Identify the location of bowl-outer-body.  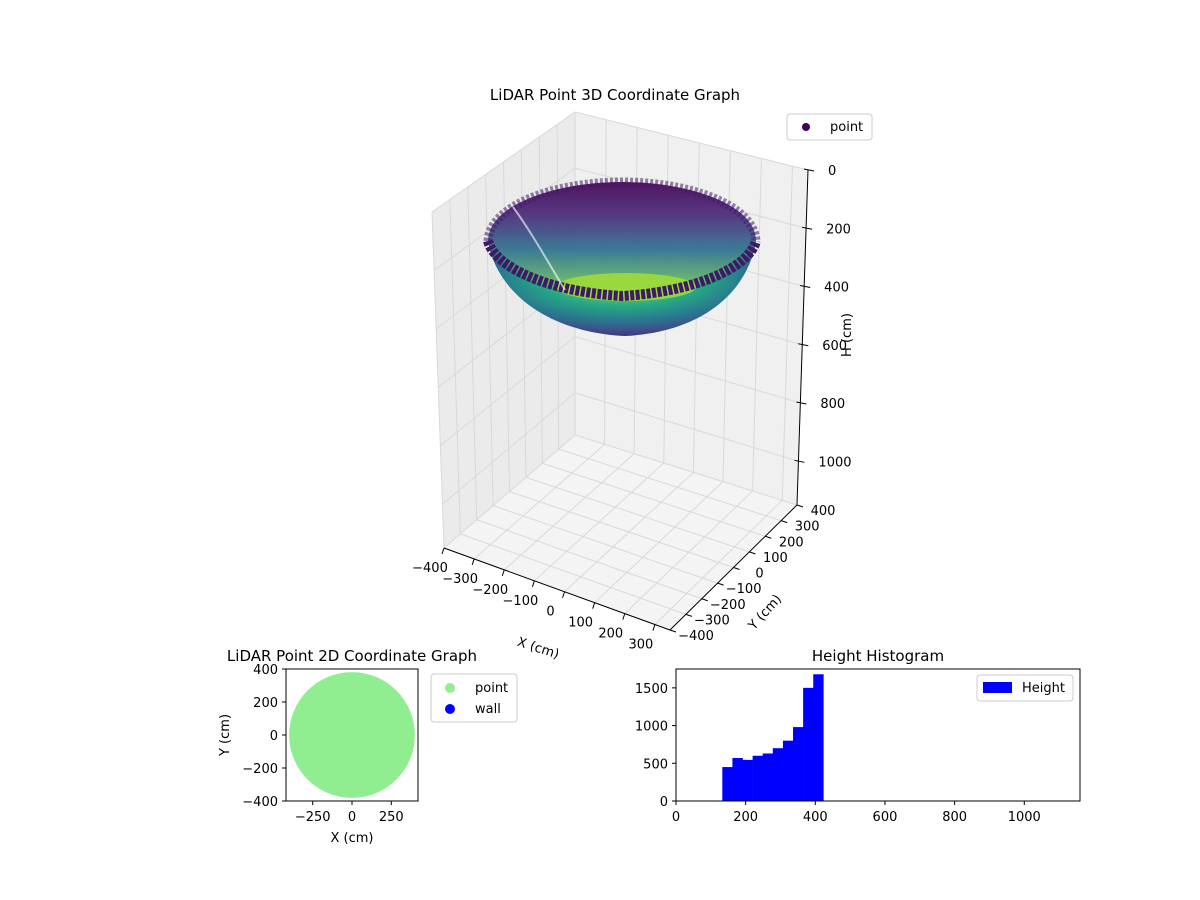
(622, 288).